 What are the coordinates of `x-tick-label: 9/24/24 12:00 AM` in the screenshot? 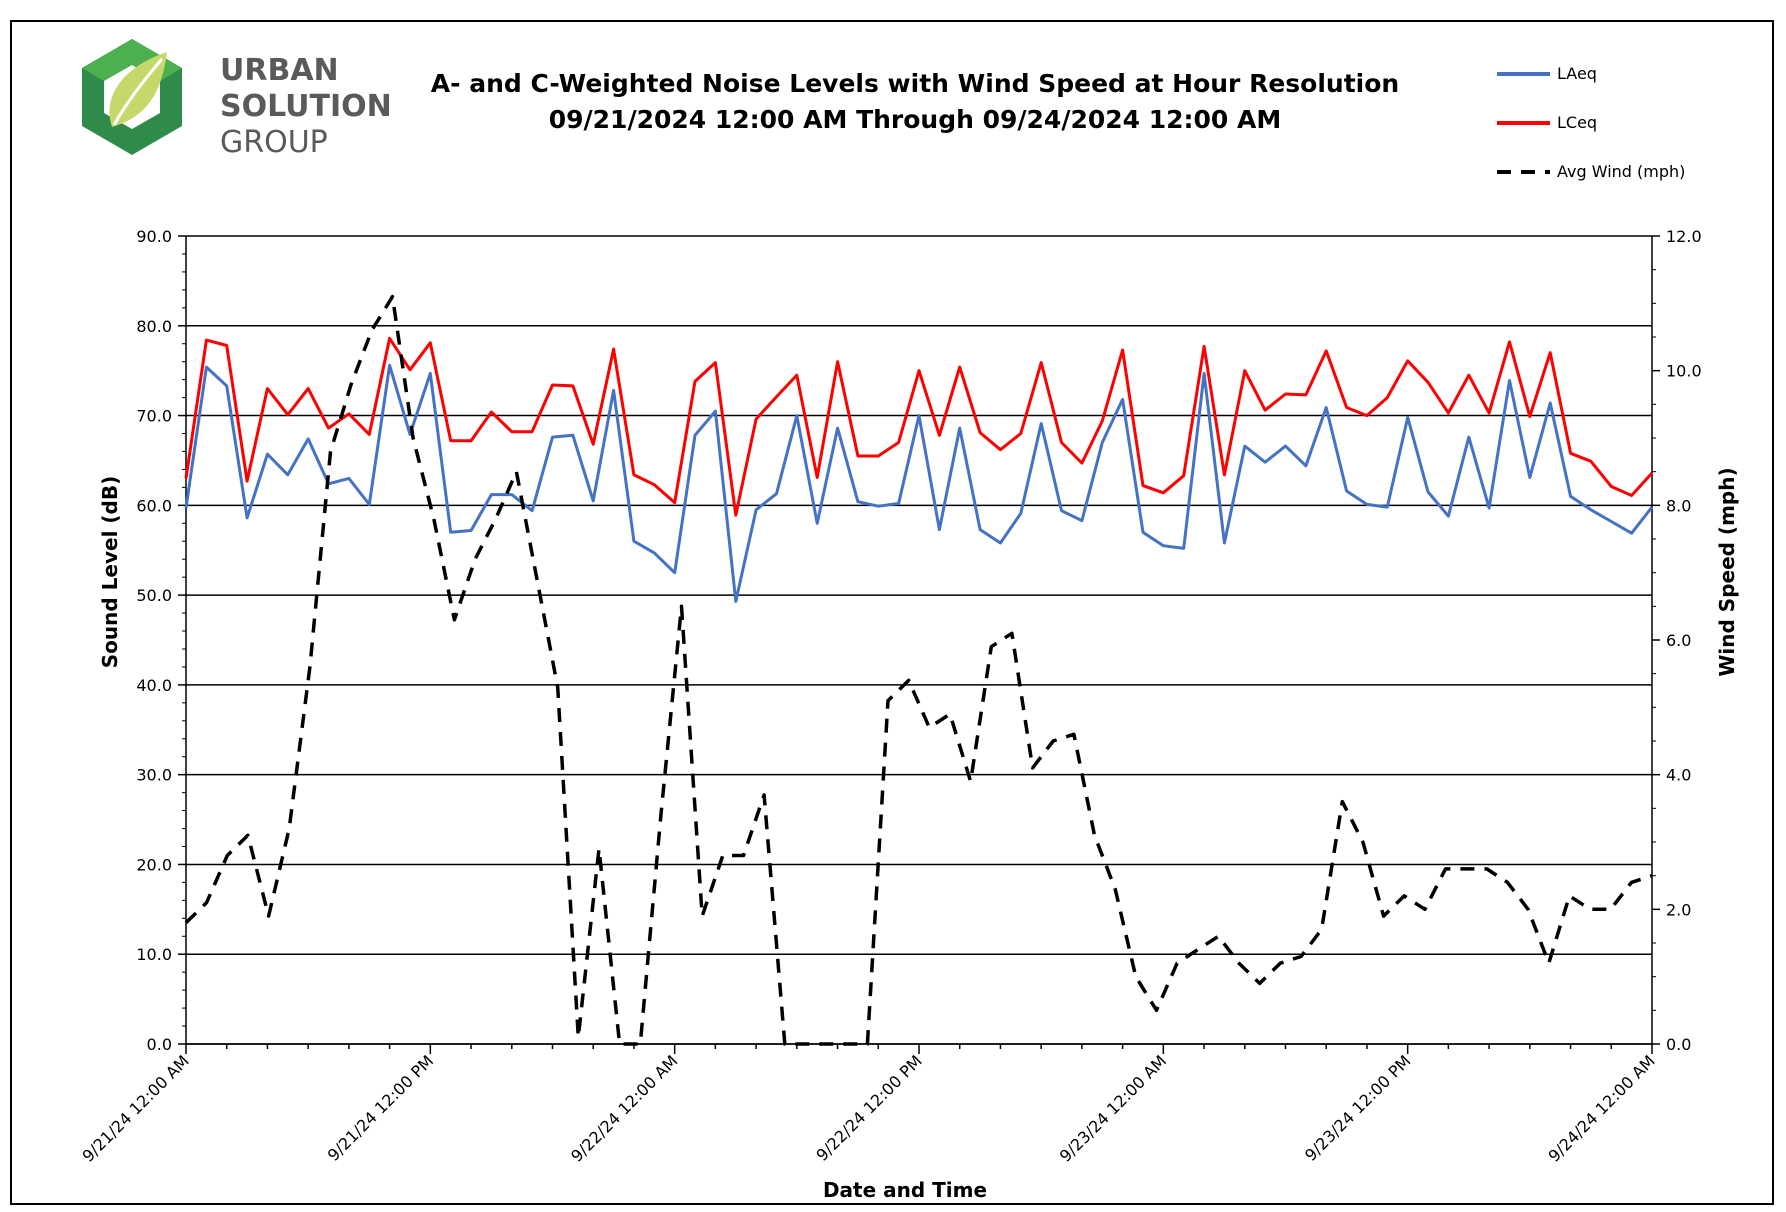 It's located at (1601, 1108).